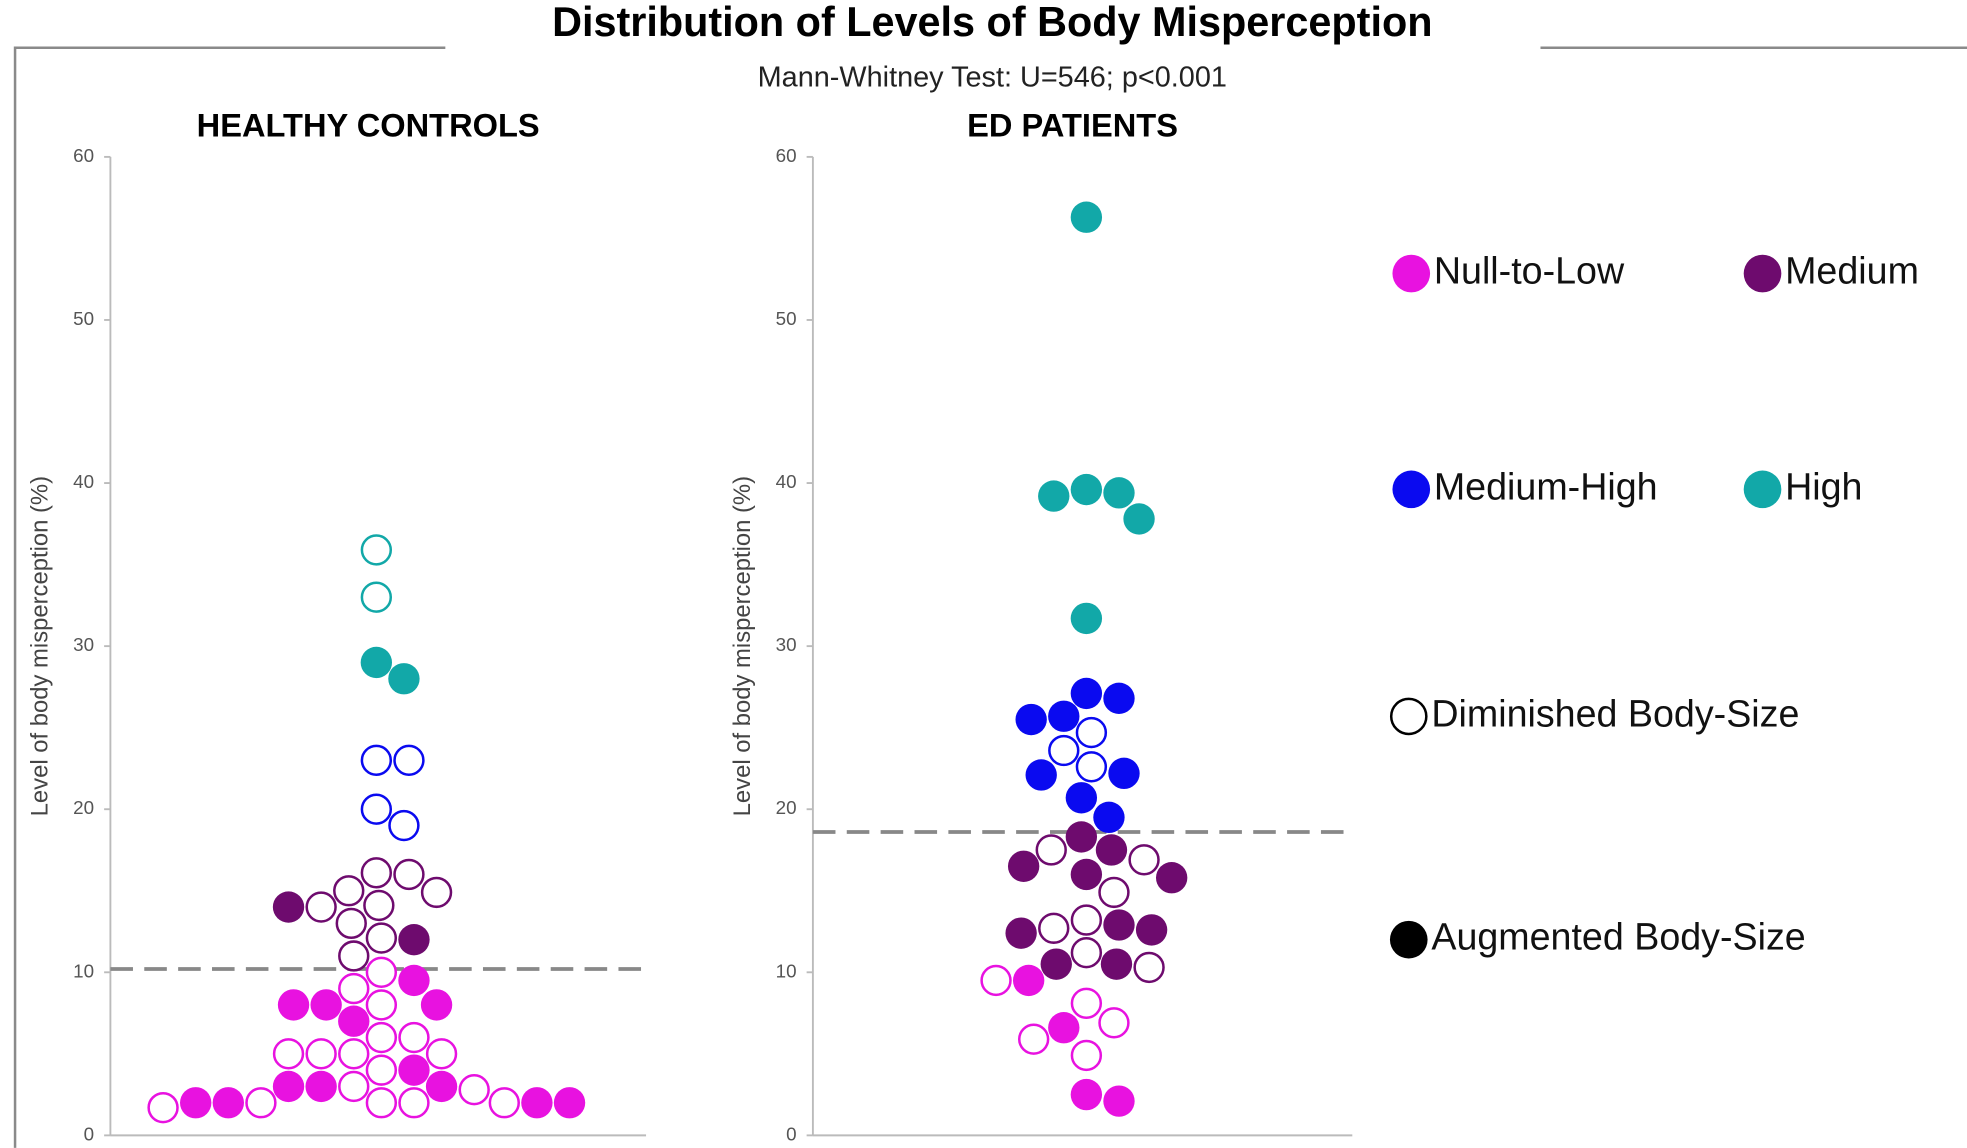  Describe the element at coordinates (992, 78) in the screenshot. I see `chart-subtitle: Mann-Whitney Test: U=546; p<0.001` at that location.